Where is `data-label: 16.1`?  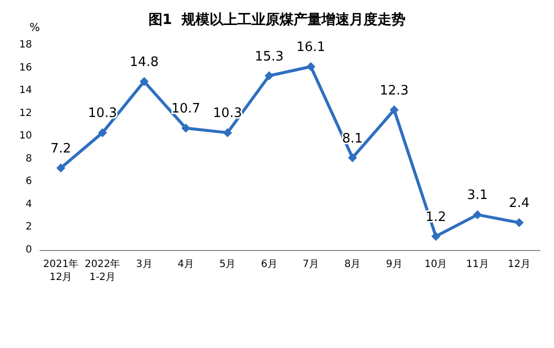
data-label: 16.1 is located at coordinates (311, 48).